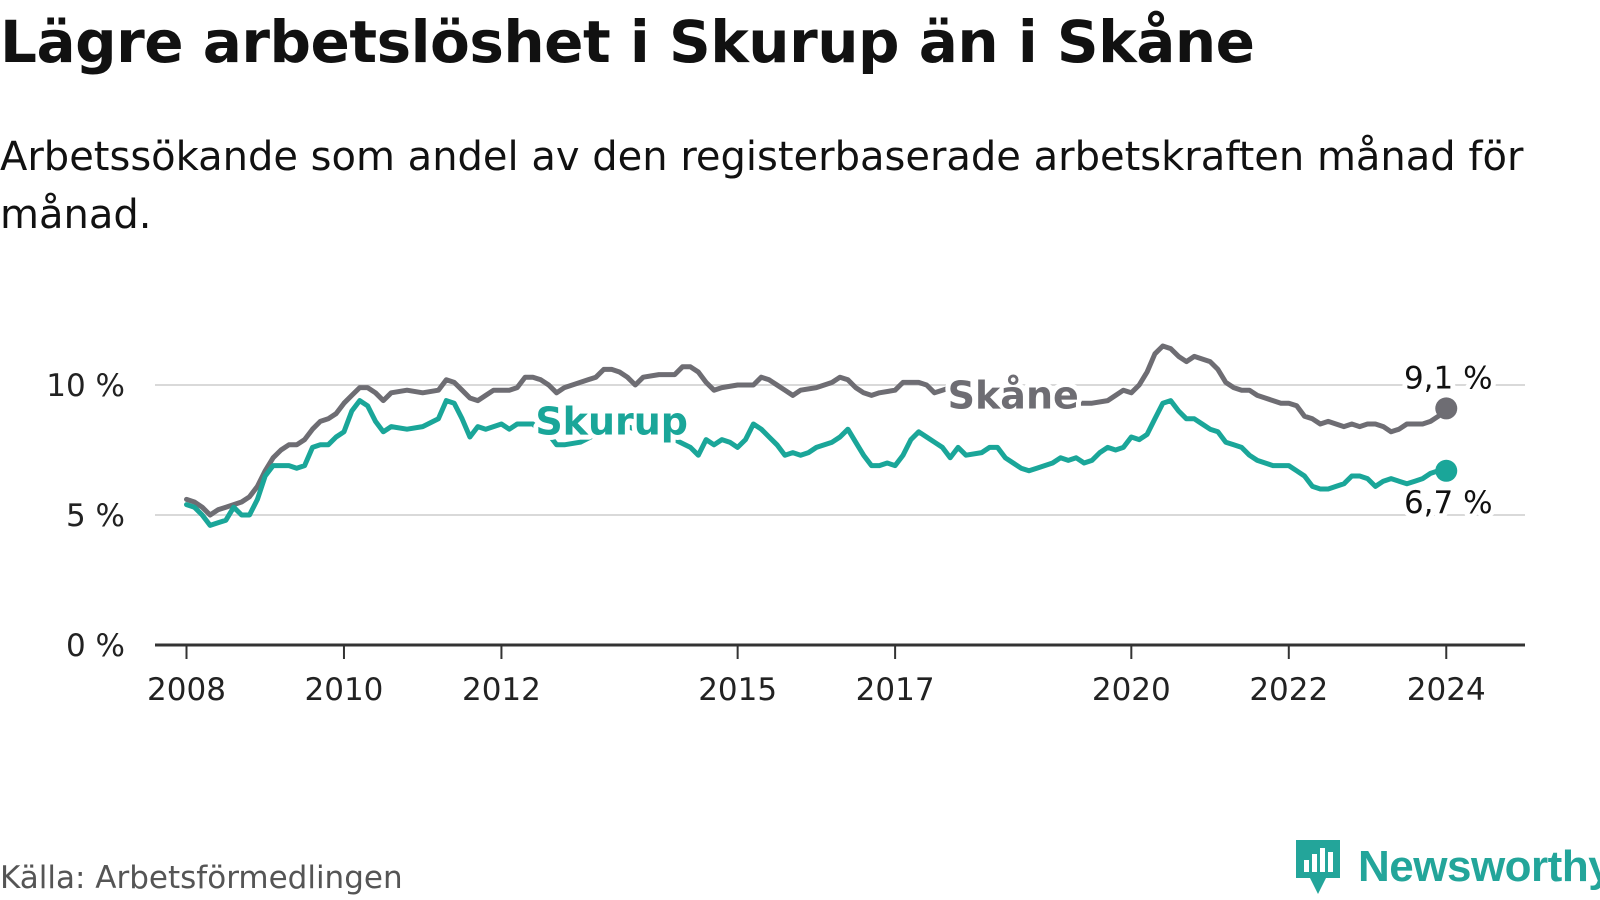  I want to click on end-value-label-skne: 9,1 %, so click(1448, 378).